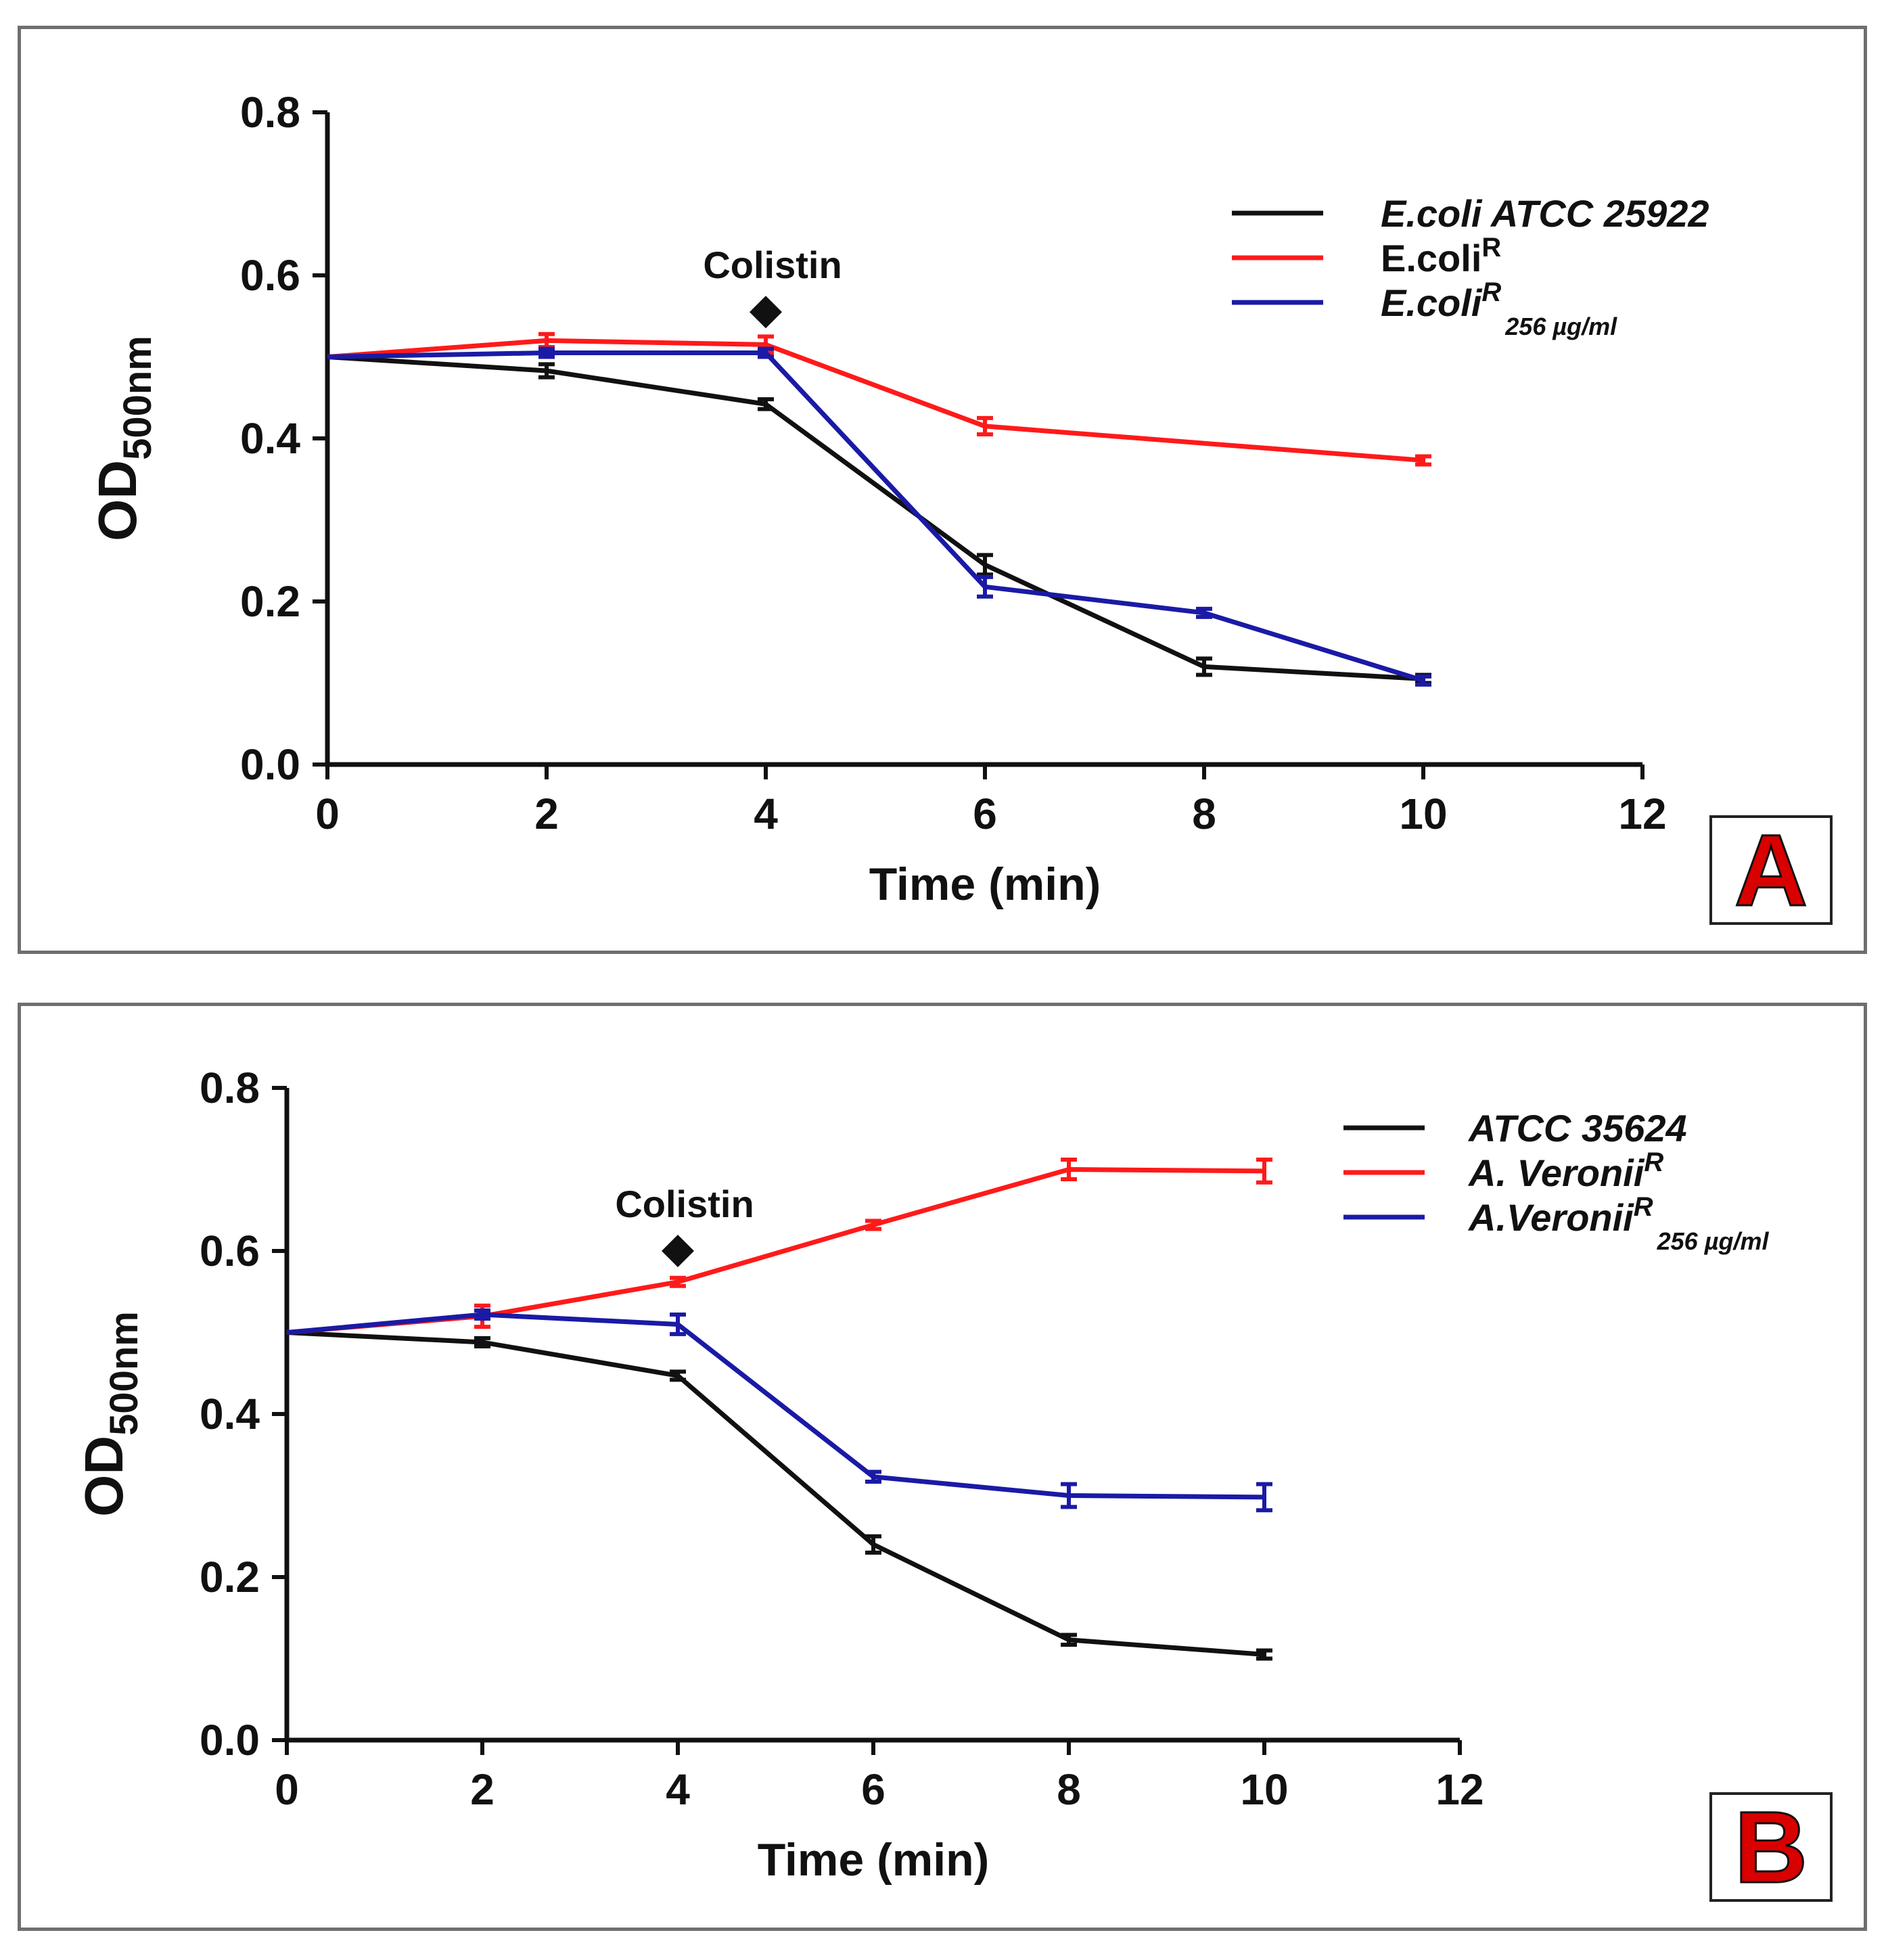 The width and height of the screenshot is (1886, 1960). What do you see at coordinates (1565, 1170) in the screenshot?
I see `legend-label-b-red: A. VeroniiR` at bounding box center [1565, 1170].